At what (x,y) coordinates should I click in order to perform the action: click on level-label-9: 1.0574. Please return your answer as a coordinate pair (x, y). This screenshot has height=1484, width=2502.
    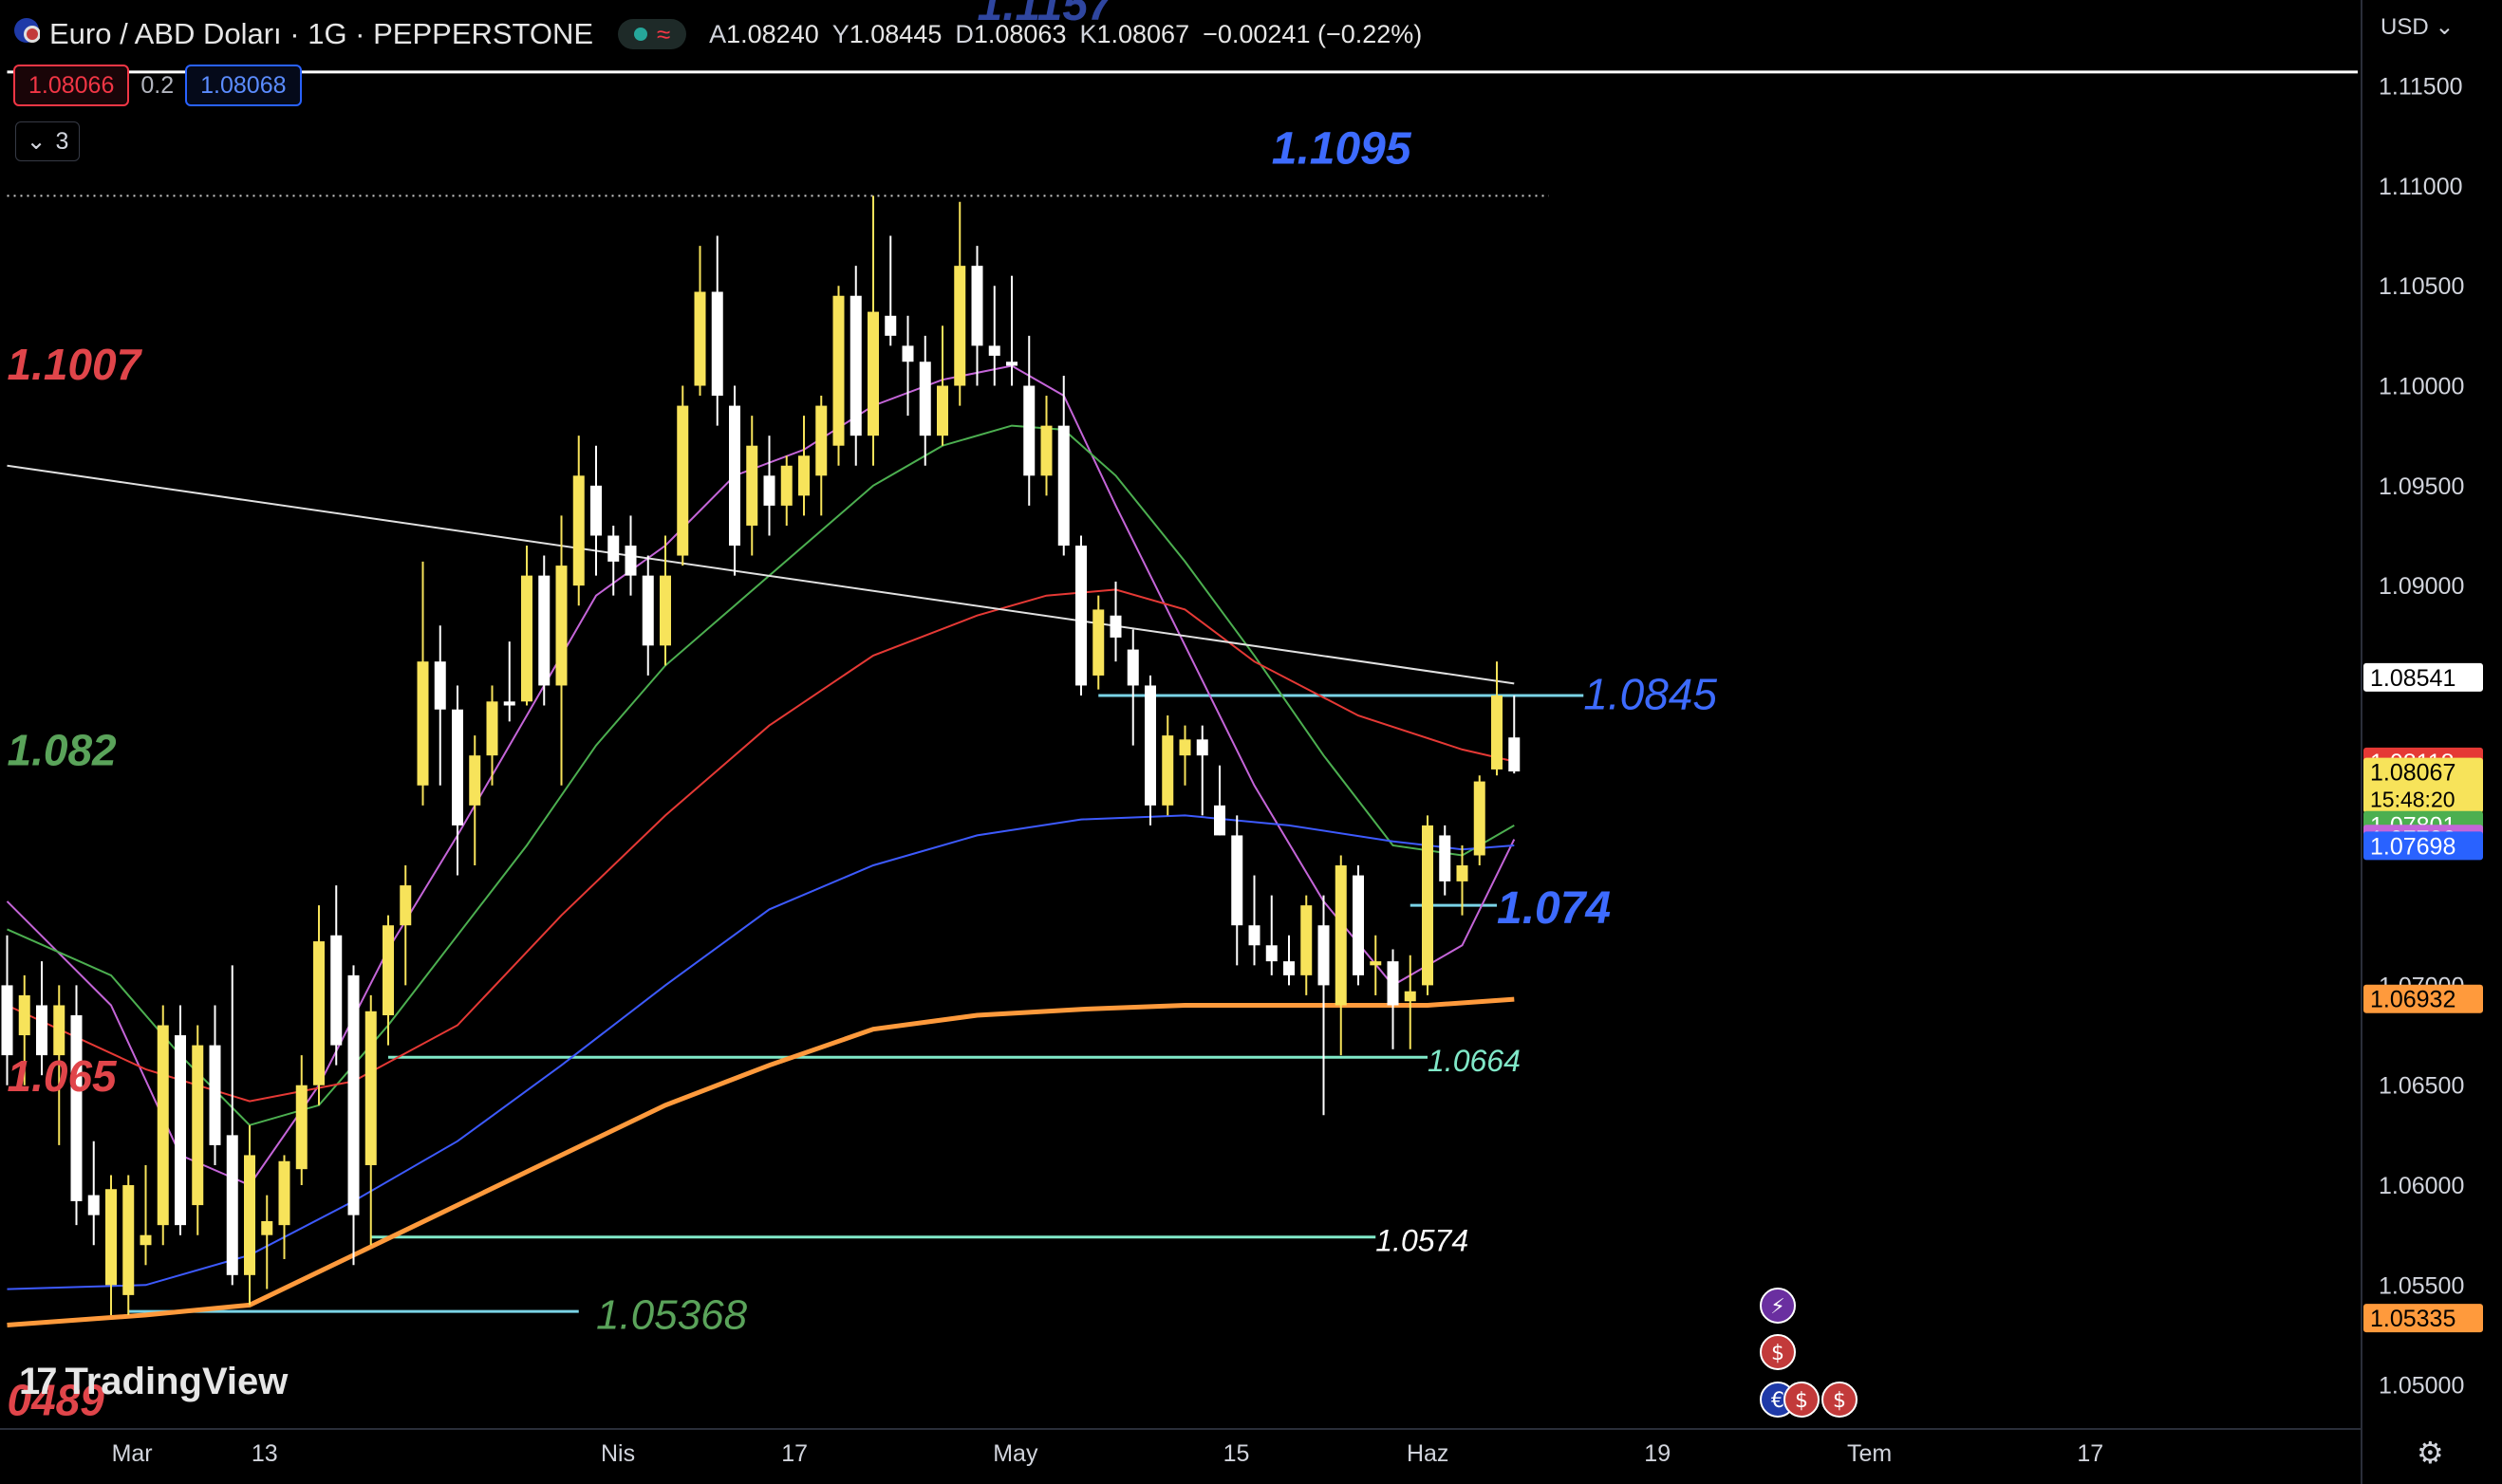
    Looking at the image, I should click on (1421, 1241).